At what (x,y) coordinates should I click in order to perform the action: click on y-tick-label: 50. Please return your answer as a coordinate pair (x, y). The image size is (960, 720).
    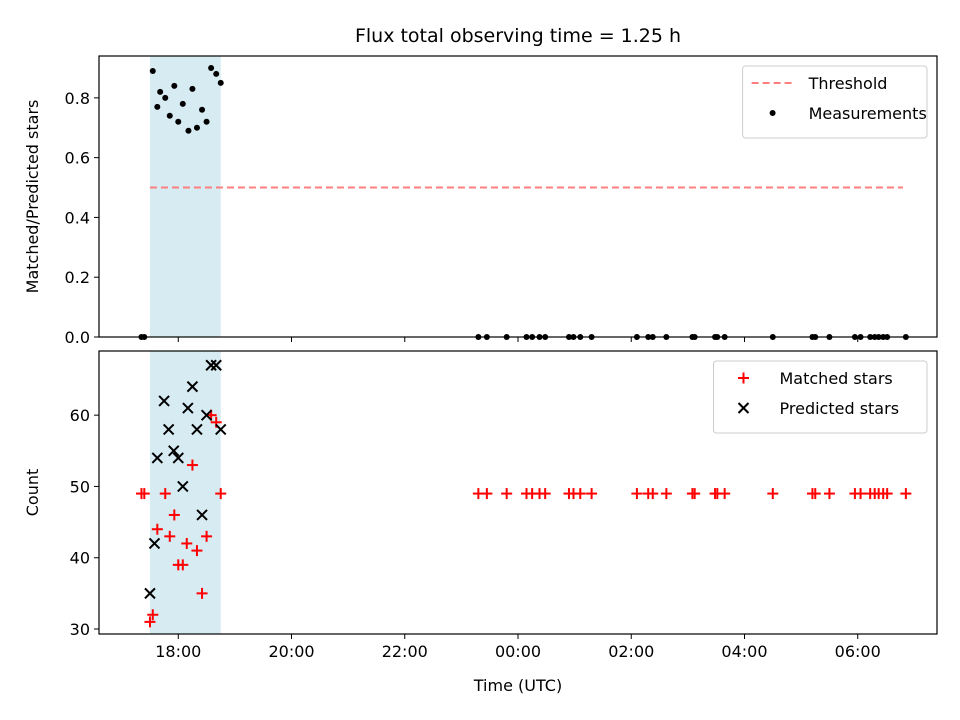
    Looking at the image, I should click on (80, 486).